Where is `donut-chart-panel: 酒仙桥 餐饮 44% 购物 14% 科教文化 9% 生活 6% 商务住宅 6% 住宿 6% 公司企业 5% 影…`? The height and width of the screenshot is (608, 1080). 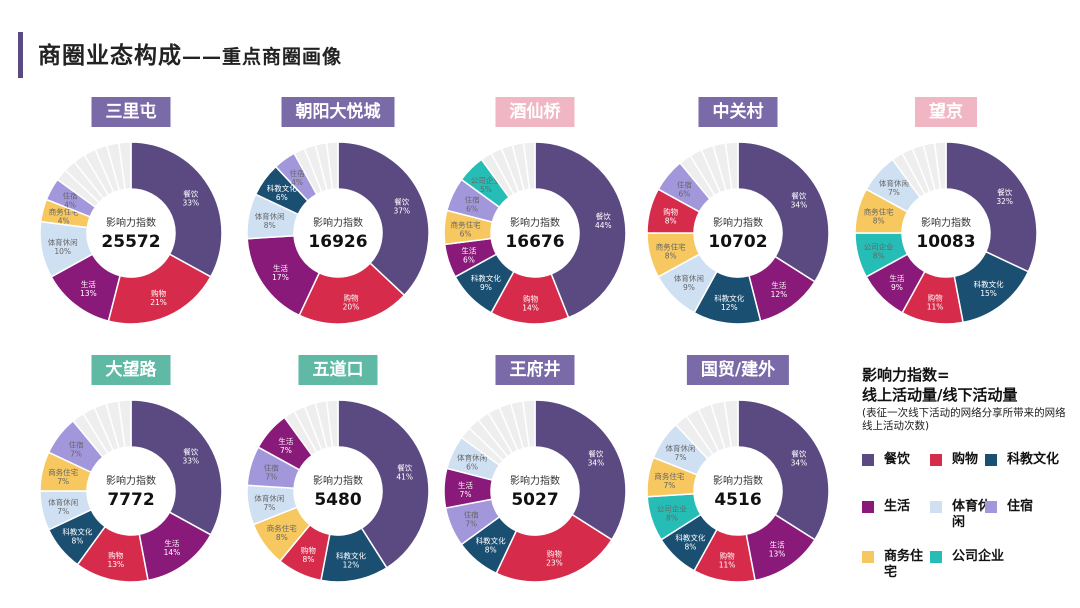 donut-chart-panel: 酒仙桥 餐饮 44% 购物 14% 科教文化 9% 生活 6% 商务住宅 6% 住宿 6% 公司企业 5% 影… is located at coordinates (535, 217).